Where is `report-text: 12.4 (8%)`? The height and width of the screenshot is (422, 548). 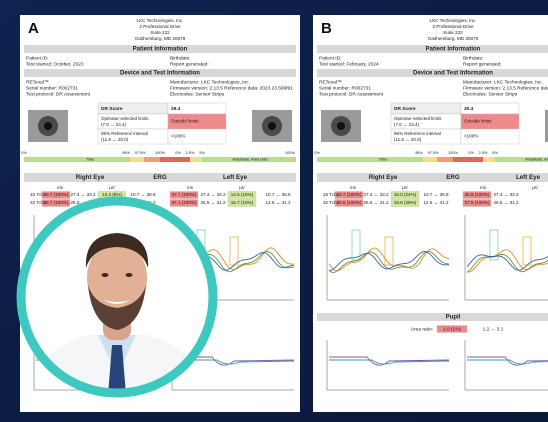 report-text: 12.4 (8%) is located at coordinates (112, 194).